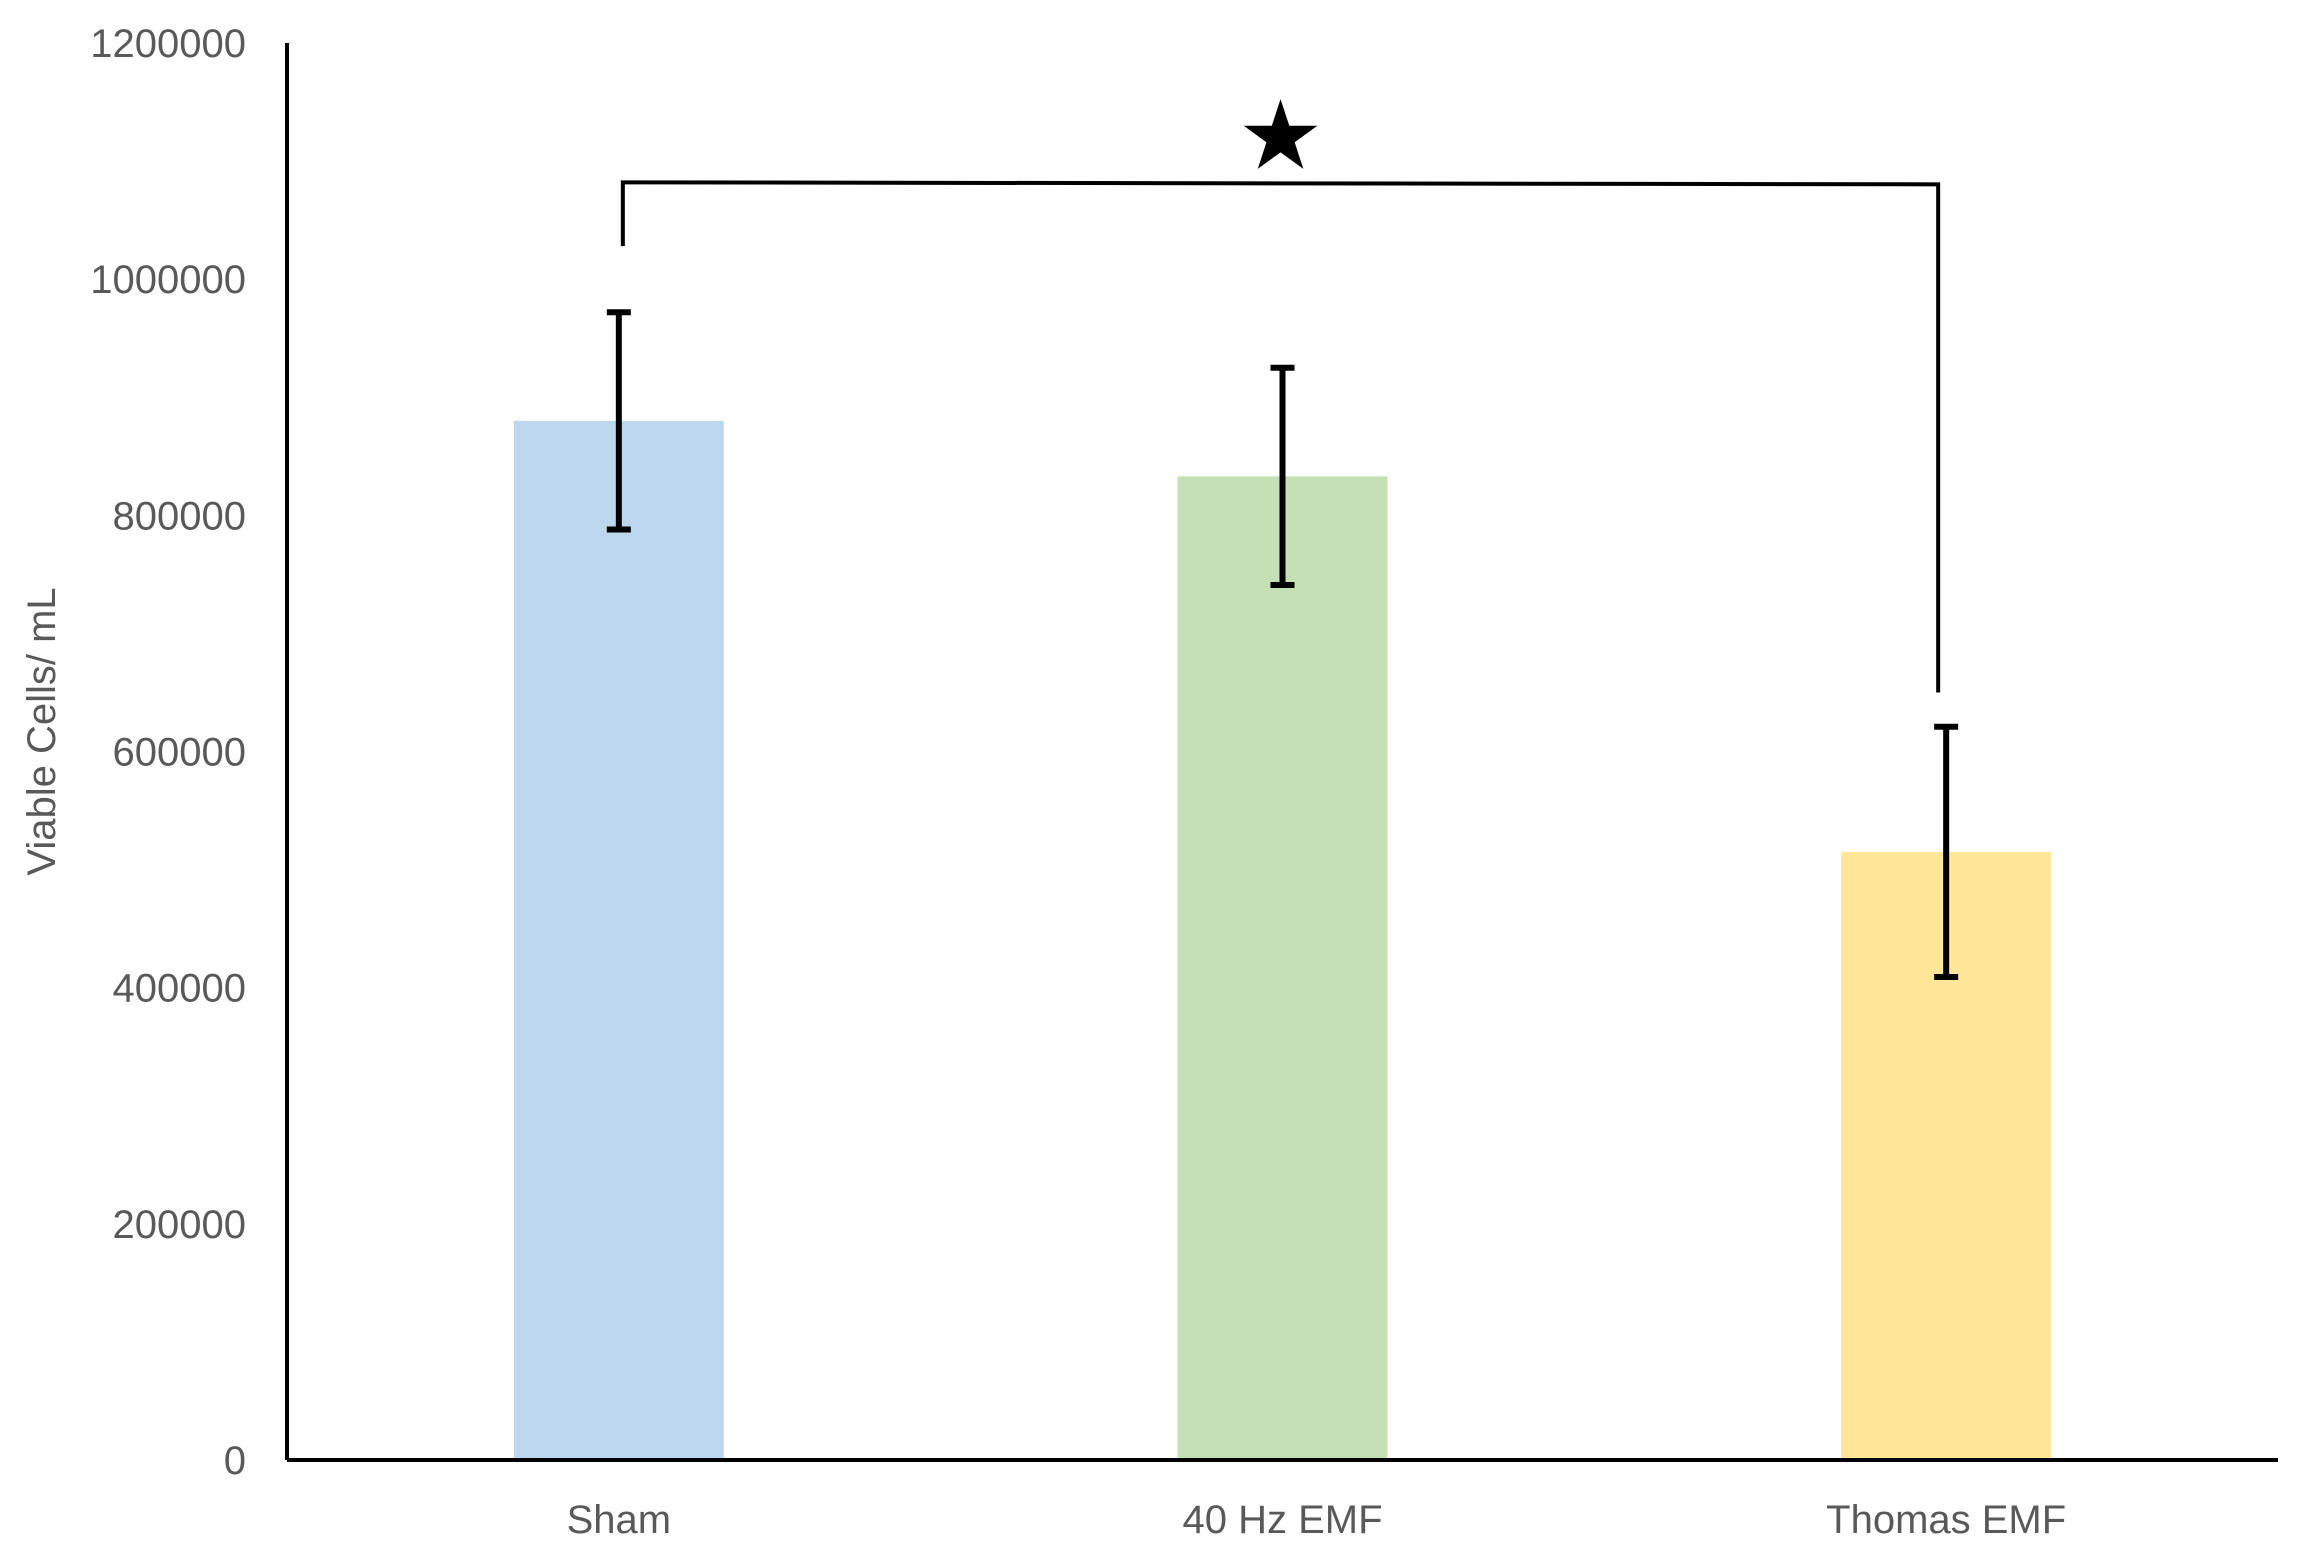  Describe the element at coordinates (1946, 1520) in the screenshot. I see `x-category-label: Thomas EMF` at that location.